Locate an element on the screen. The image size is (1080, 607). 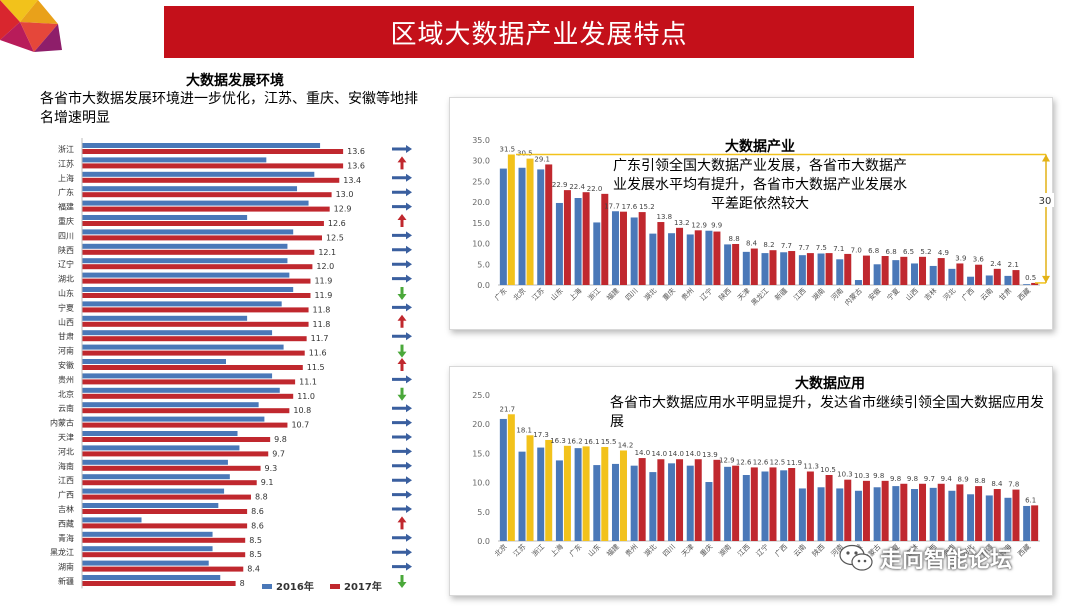
x-category-label: 吉林 is located at coordinates (930, 294).